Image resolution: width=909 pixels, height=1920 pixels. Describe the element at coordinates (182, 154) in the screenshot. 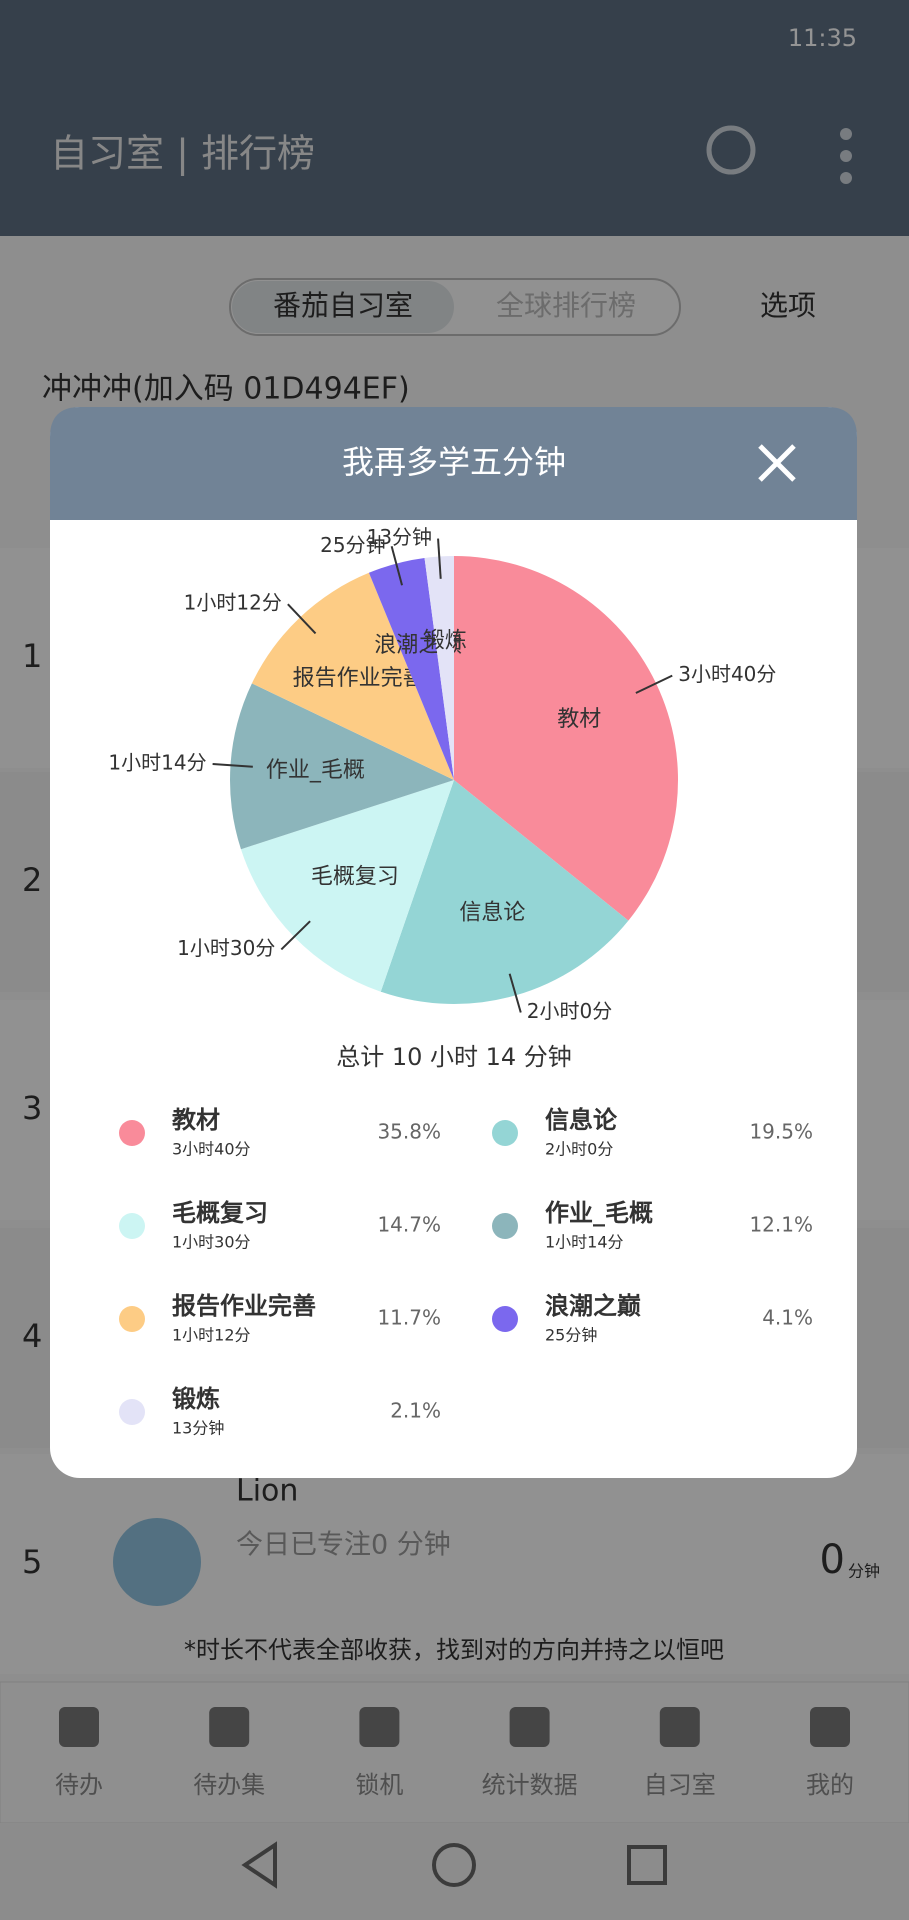

I see `header-title: 自习室 | 排行榜` at that location.